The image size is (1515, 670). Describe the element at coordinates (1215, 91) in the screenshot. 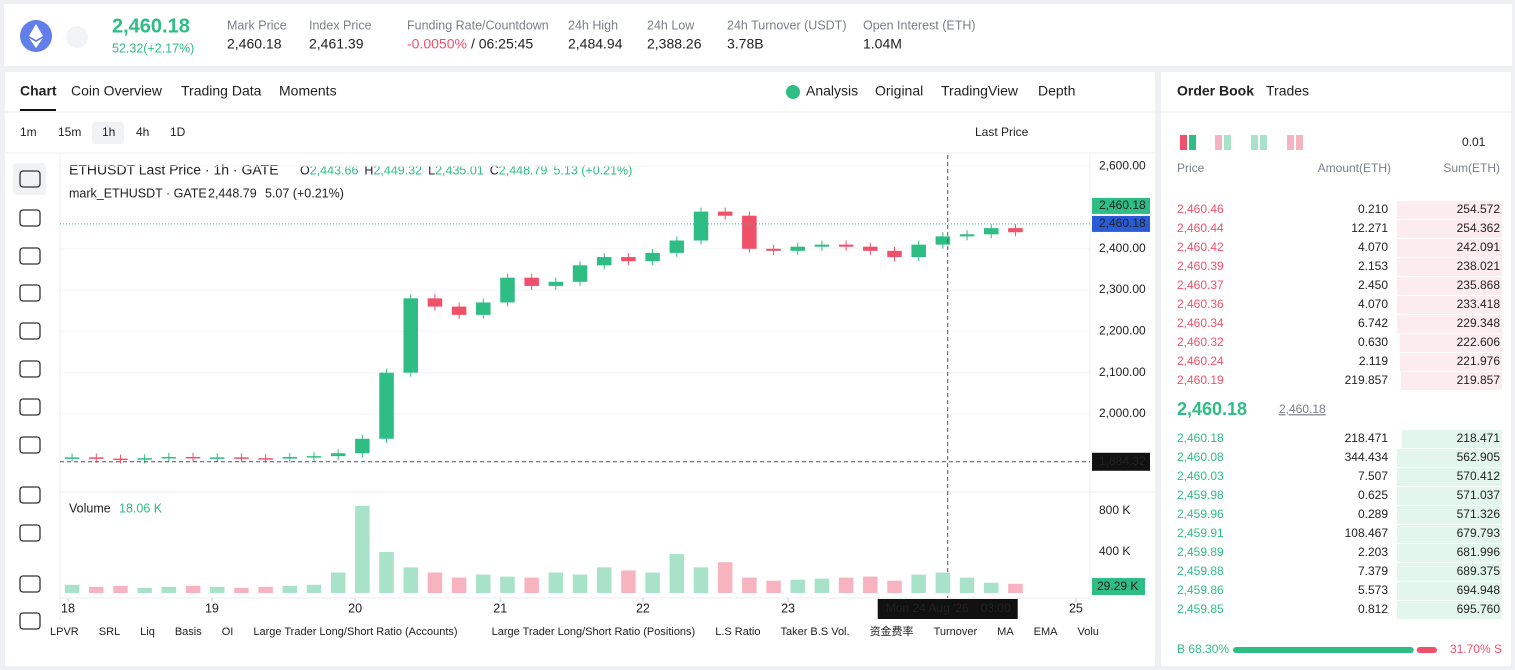

I see `ob-tab: Order Book` at that location.